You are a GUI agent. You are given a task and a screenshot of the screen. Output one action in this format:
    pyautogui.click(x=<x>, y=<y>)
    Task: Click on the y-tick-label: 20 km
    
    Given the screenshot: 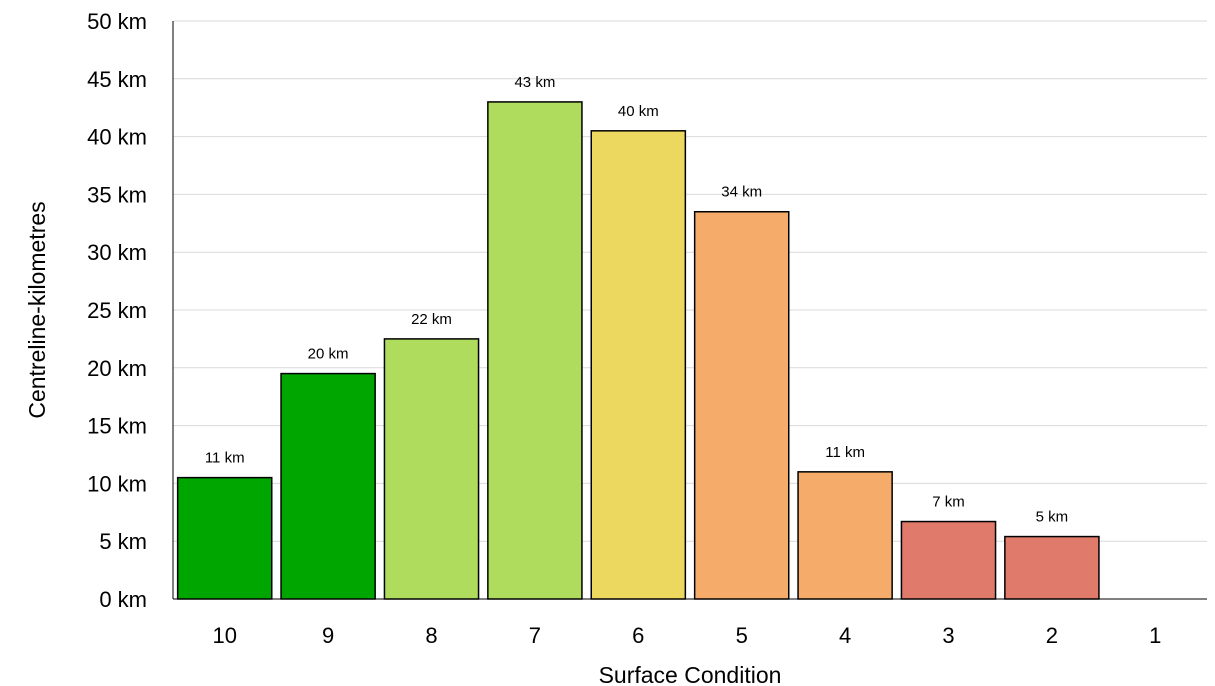 What is the action you would take?
    pyautogui.click(x=117, y=368)
    